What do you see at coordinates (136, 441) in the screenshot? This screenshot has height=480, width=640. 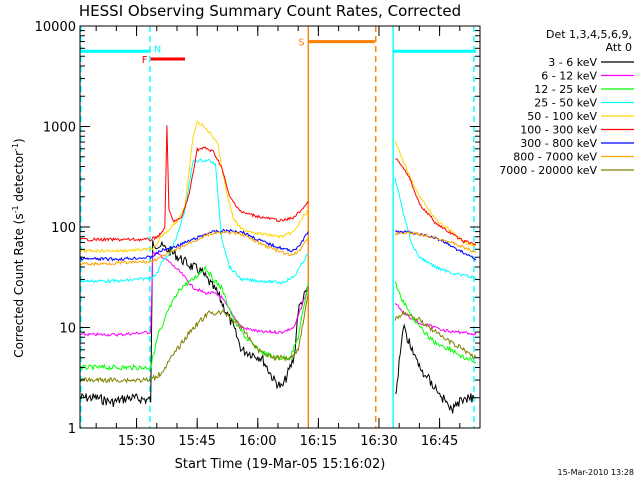 I see `x-tick-label: 15:30` at bounding box center [136, 441].